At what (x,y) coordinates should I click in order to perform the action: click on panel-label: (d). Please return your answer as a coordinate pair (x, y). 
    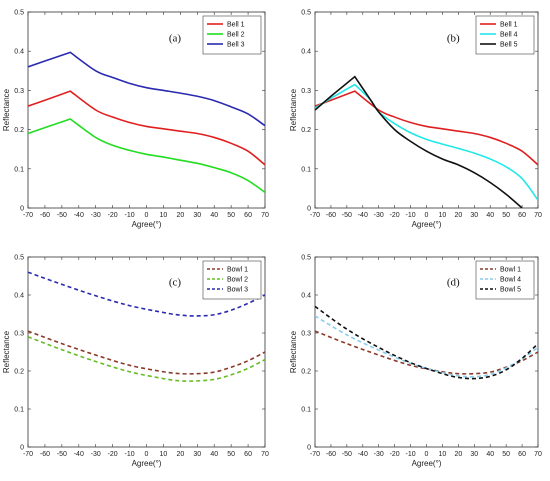
    Looking at the image, I should click on (453, 283).